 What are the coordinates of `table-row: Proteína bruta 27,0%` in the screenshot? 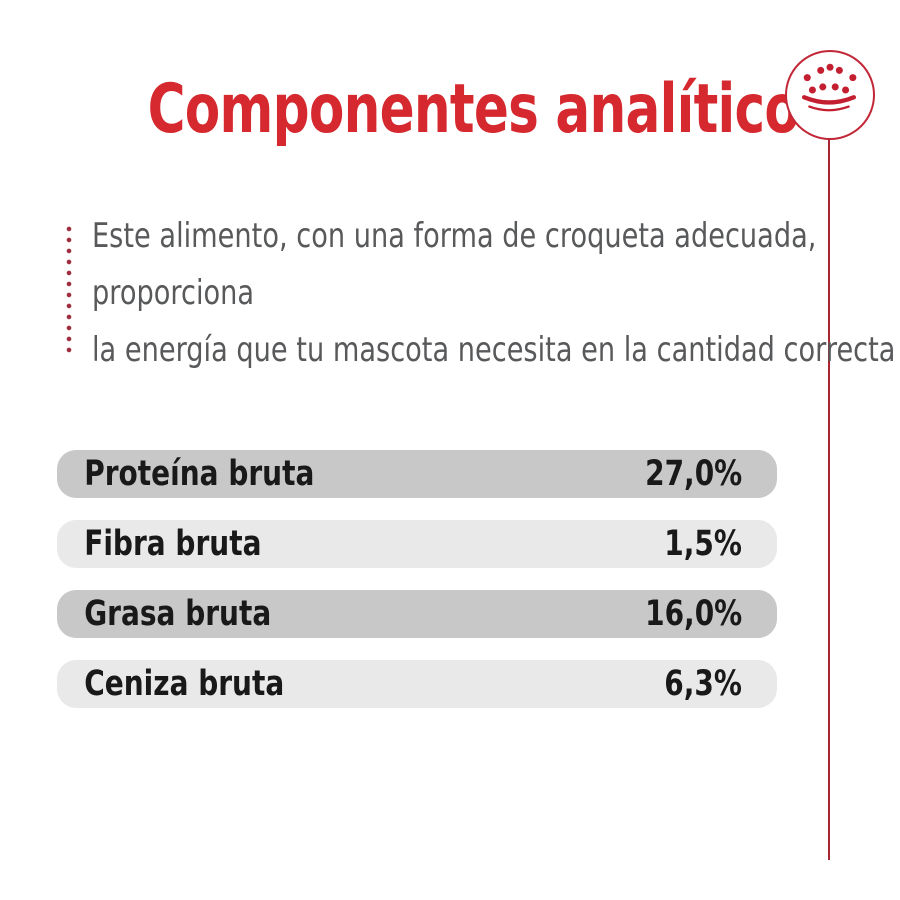 It's located at (417, 474).